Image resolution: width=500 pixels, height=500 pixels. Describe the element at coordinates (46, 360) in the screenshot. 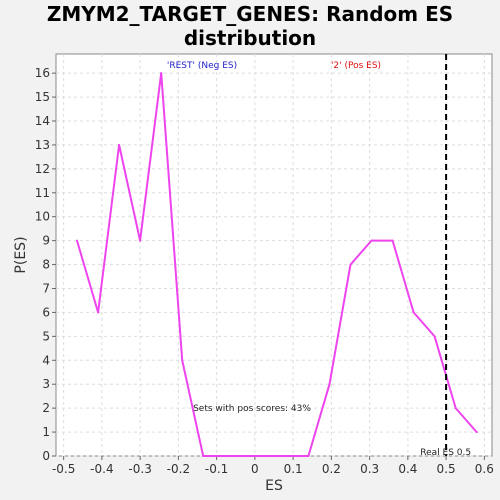

I see `y-tick-label: 4` at that location.